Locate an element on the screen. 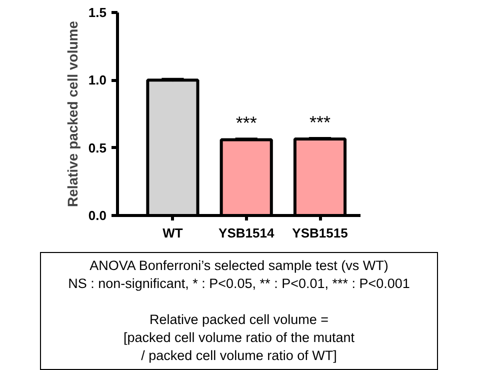 This screenshot has height=370, width=480. x-tick-label: YSB1514 is located at coordinates (246, 233).